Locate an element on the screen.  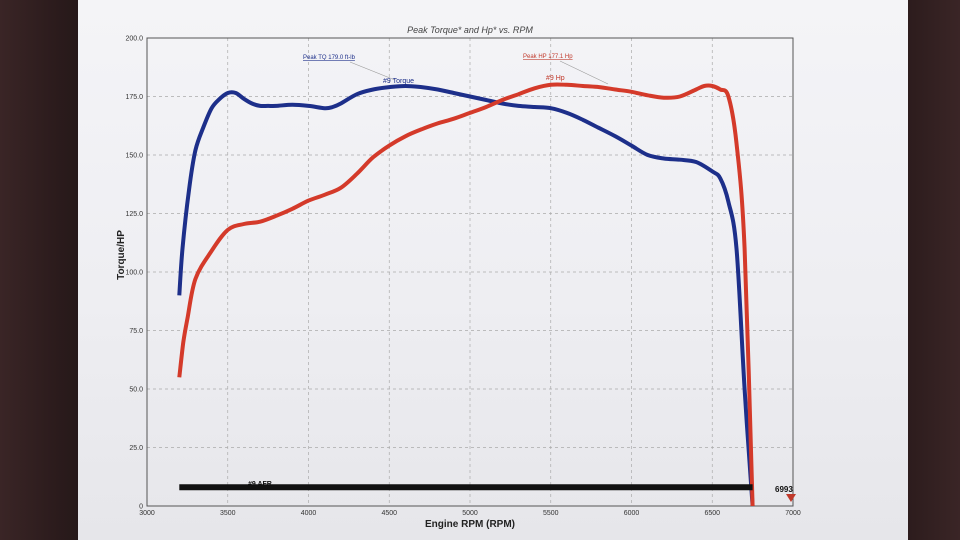
x-tick-label: 7000 is located at coordinates (793, 513).